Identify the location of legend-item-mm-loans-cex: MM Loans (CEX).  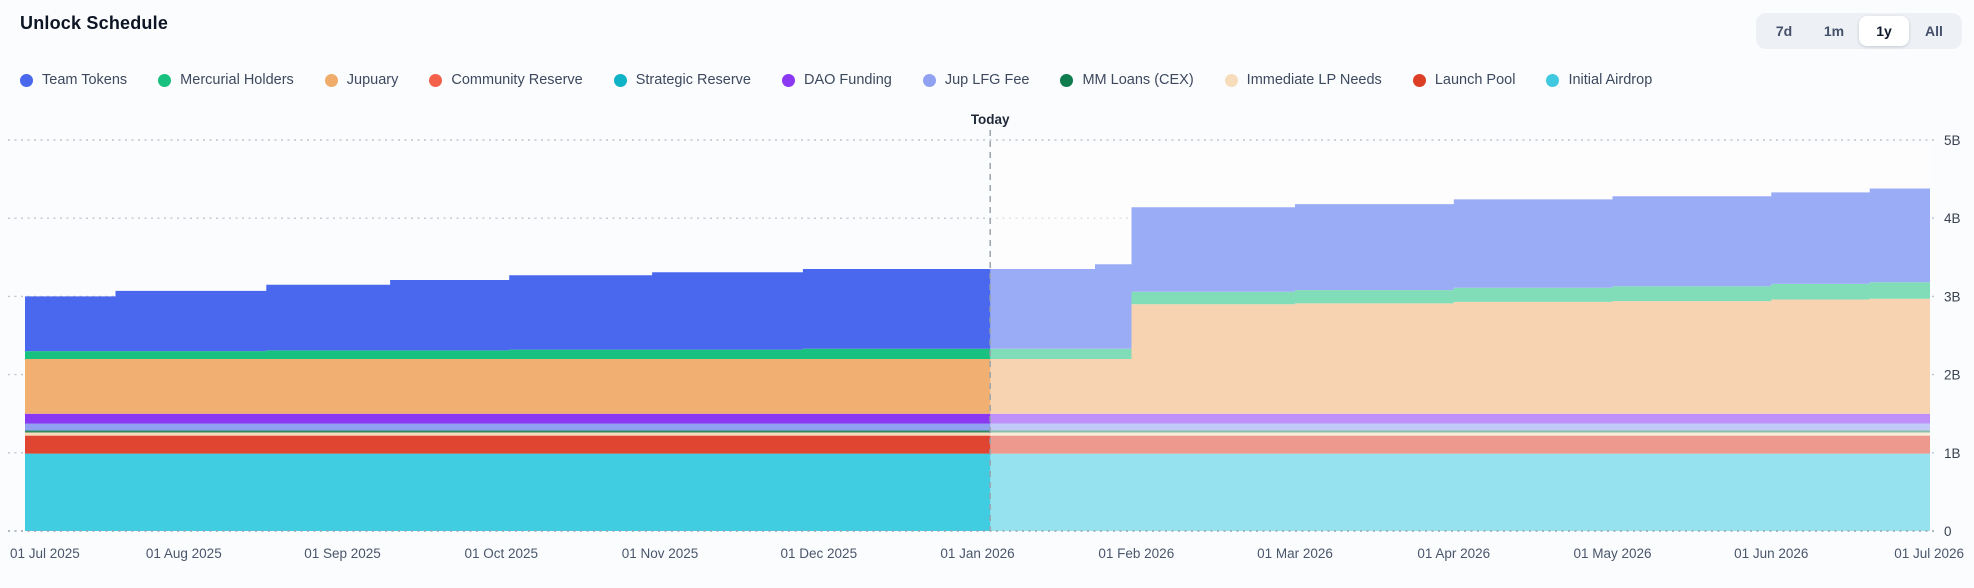
(1127, 80).